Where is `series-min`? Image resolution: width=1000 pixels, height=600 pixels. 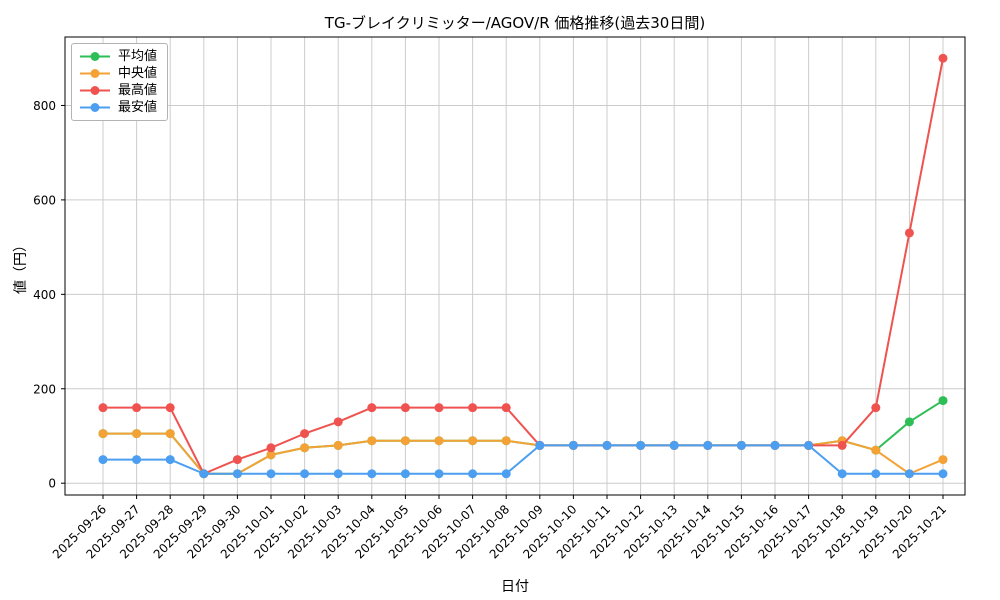 series-min is located at coordinates (523, 459).